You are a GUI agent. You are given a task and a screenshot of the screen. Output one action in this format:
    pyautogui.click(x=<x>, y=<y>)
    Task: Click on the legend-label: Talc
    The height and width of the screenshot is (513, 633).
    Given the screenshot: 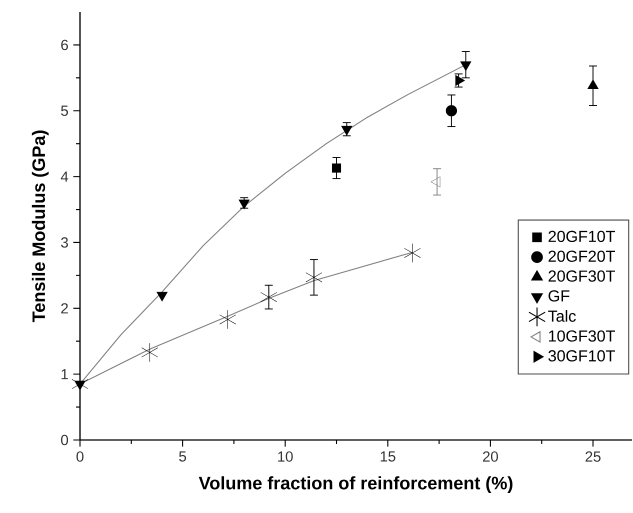 What is the action you would take?
    pyautogui.click(x=562, y=316)
    